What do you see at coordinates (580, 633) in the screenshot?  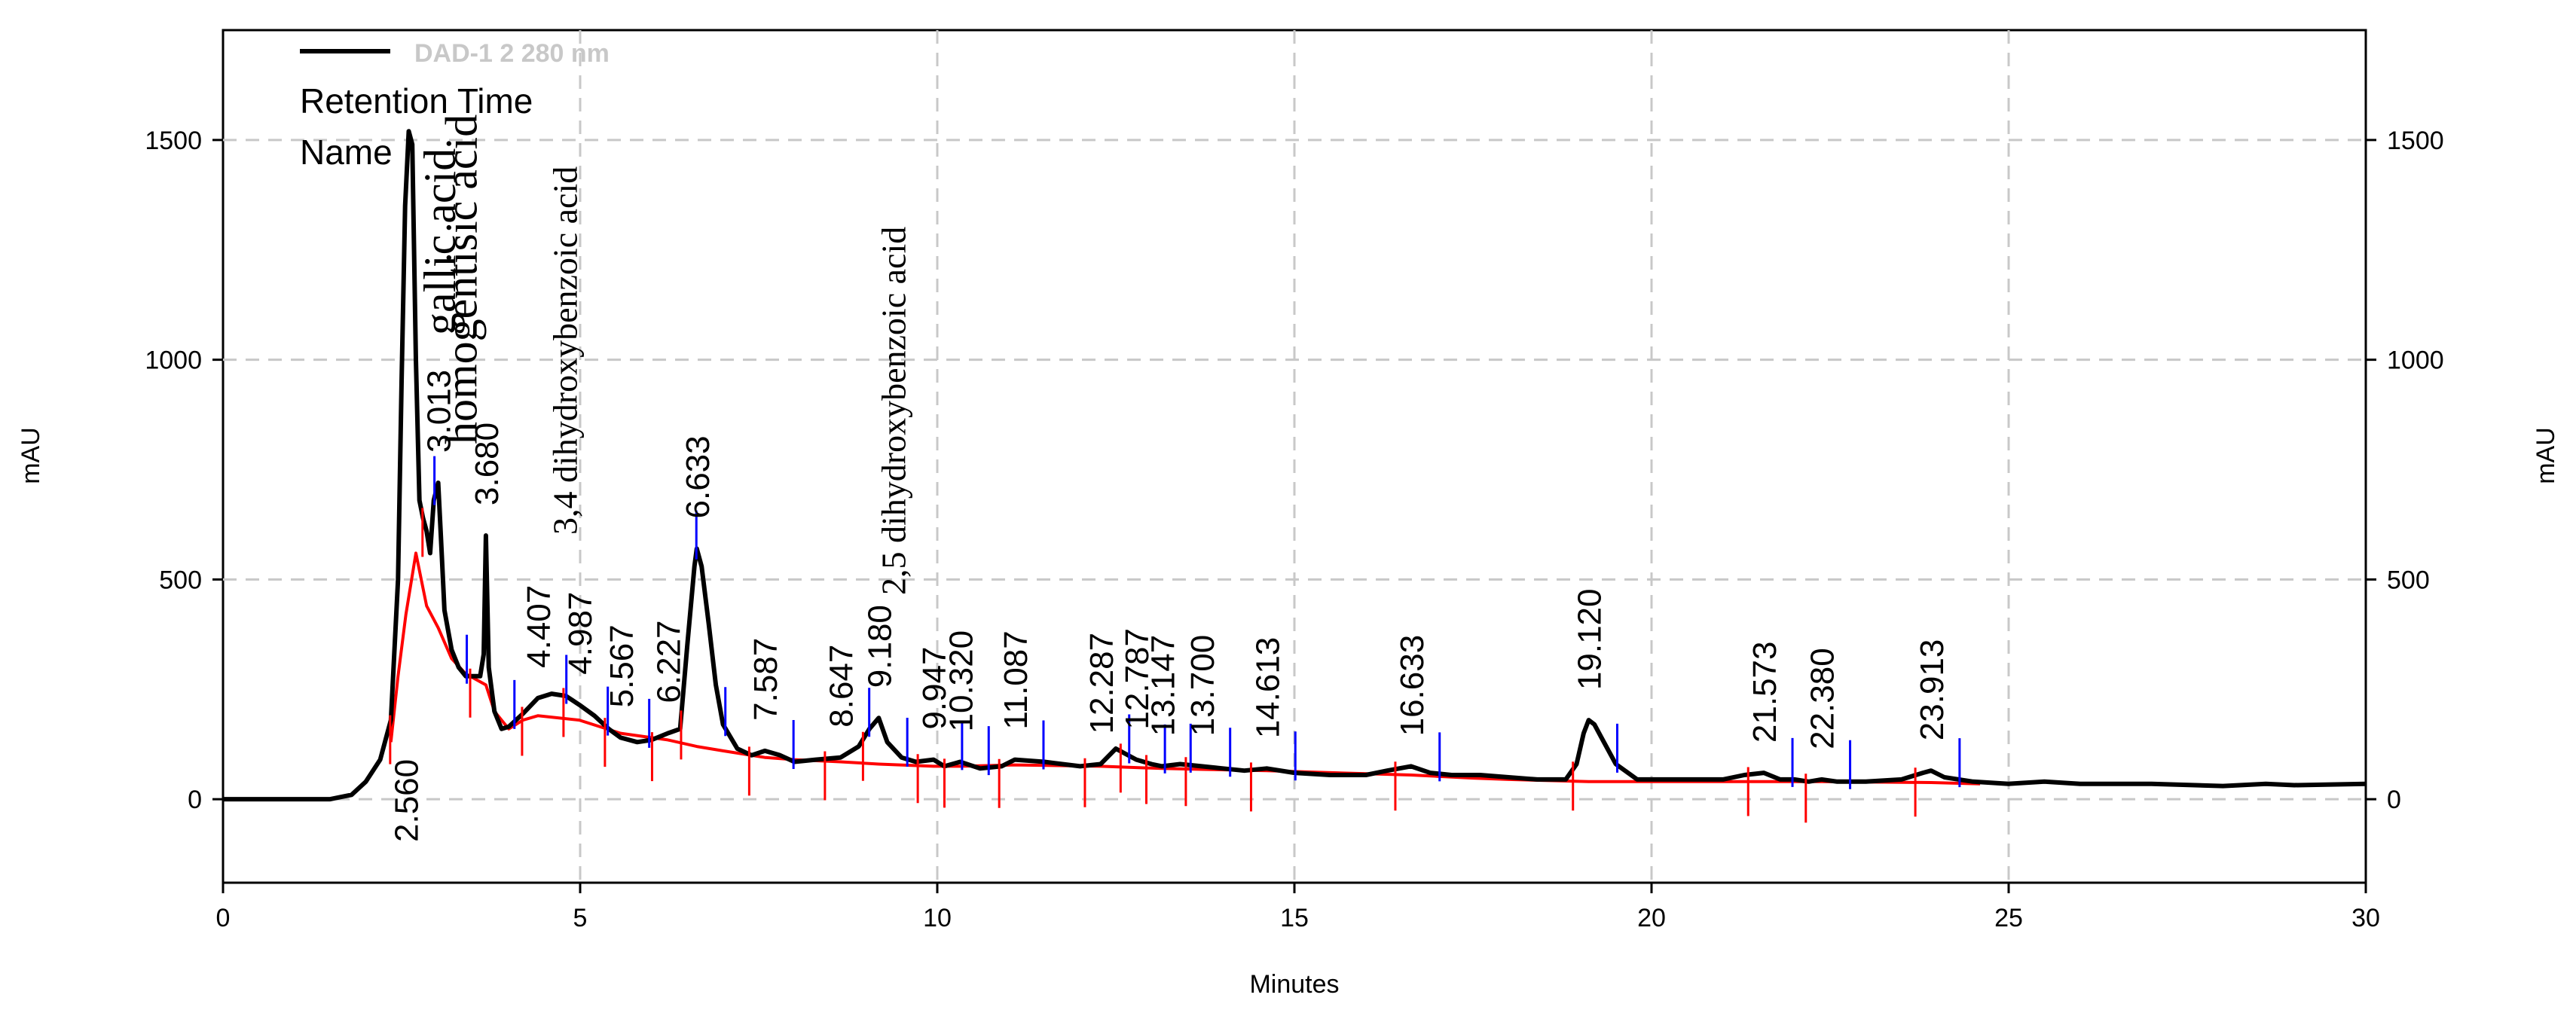 I see `peak-label: 4.987` at bounding box center [580, 633].